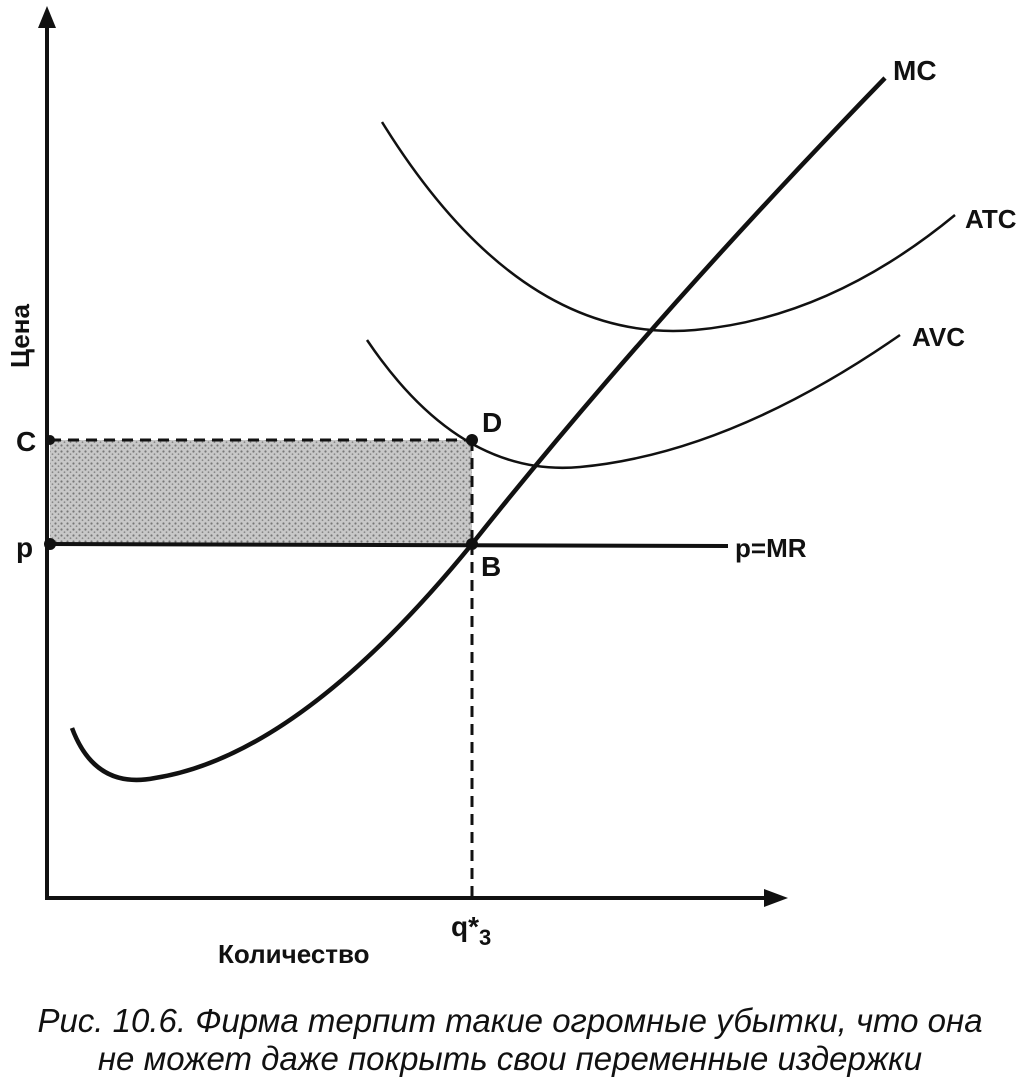 Image resolution: width=1020 pixels, height=1092 pixels. I want to click on series-label-atc: ATC, so click(991, 219).